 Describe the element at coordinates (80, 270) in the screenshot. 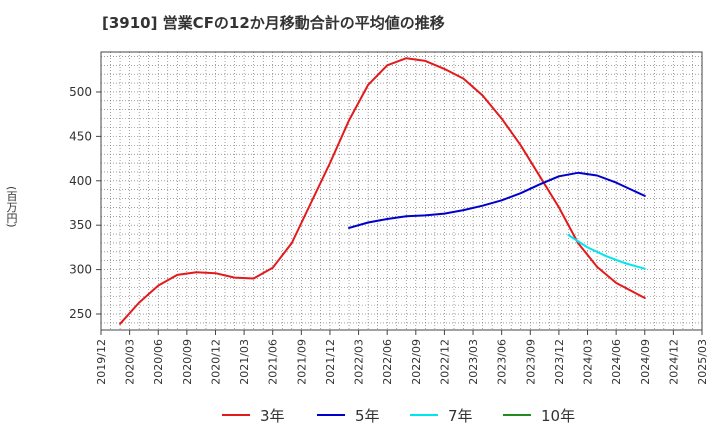

I see `y-tick-label: 300` at that location.